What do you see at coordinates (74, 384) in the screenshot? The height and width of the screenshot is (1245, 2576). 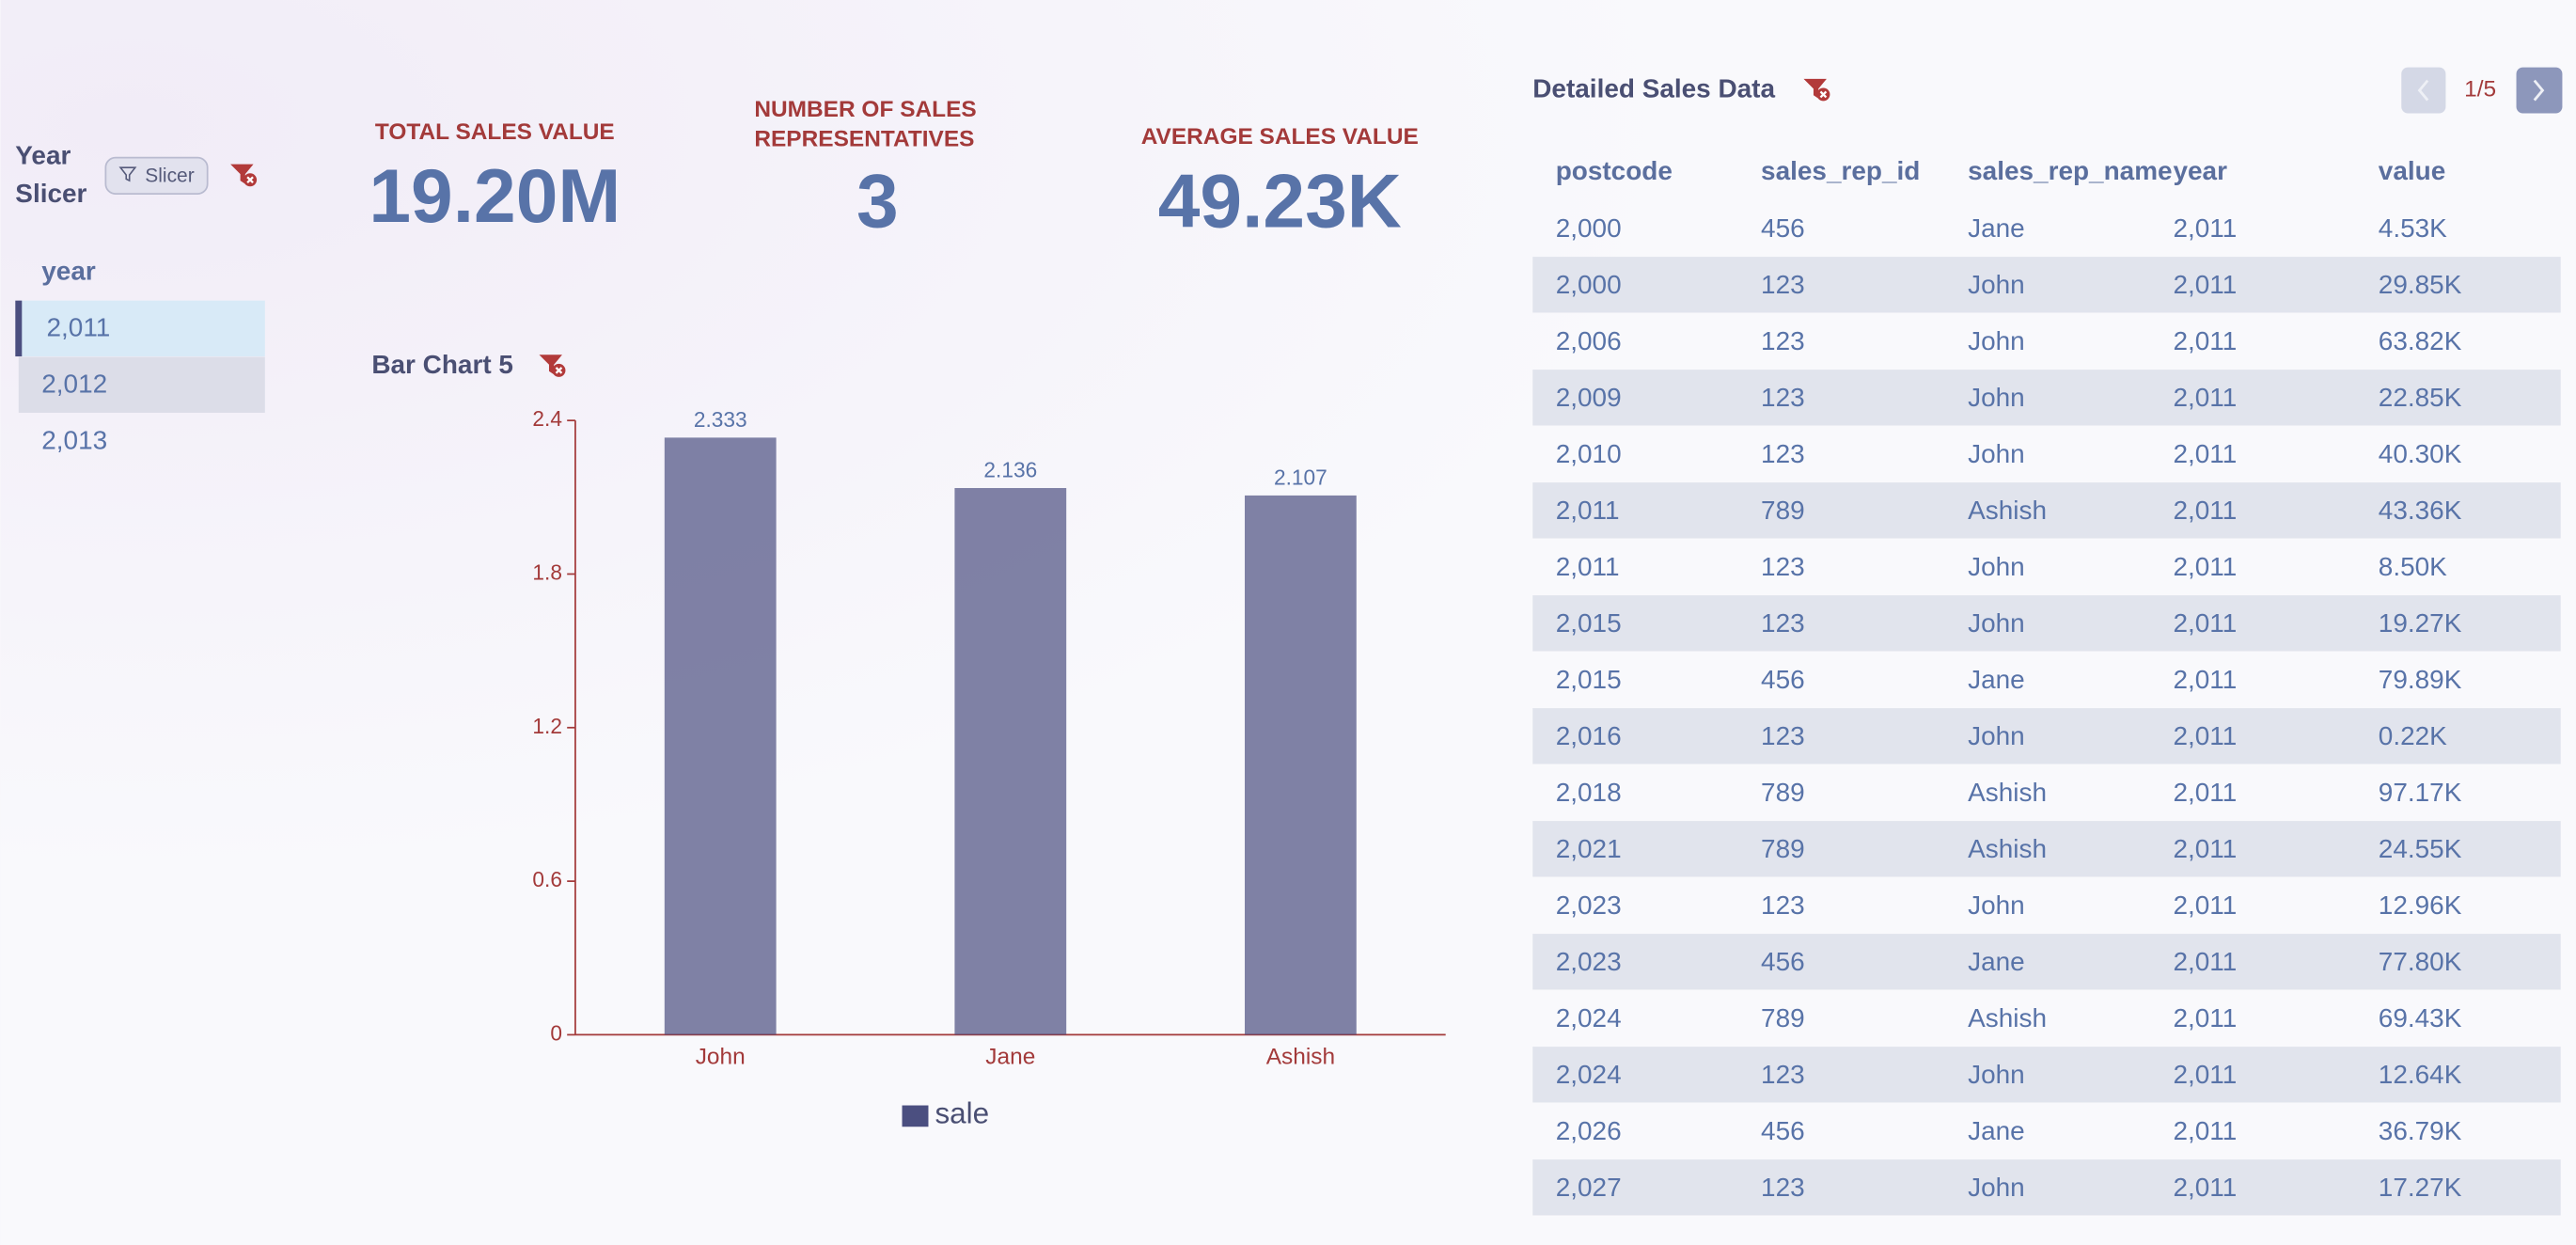 I see `slicer-item: 2,012` at bounding box center [74, 384].